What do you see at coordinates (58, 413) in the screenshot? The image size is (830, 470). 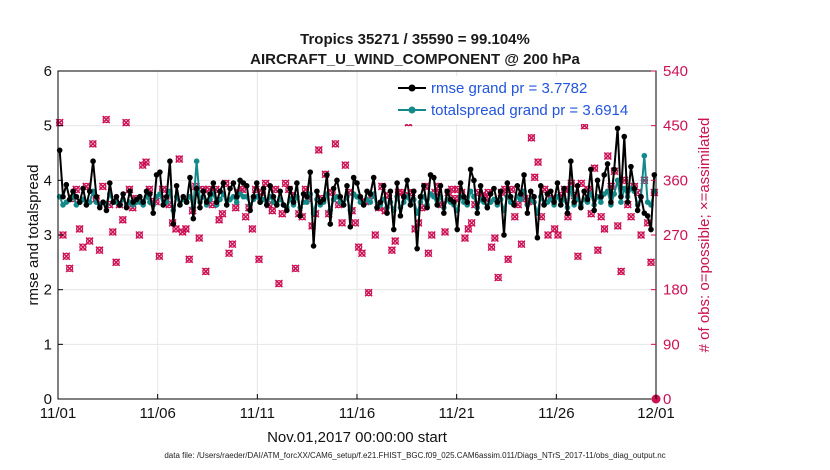 I see `x-tick-label: 11/01` at bounding box center [58, 413].